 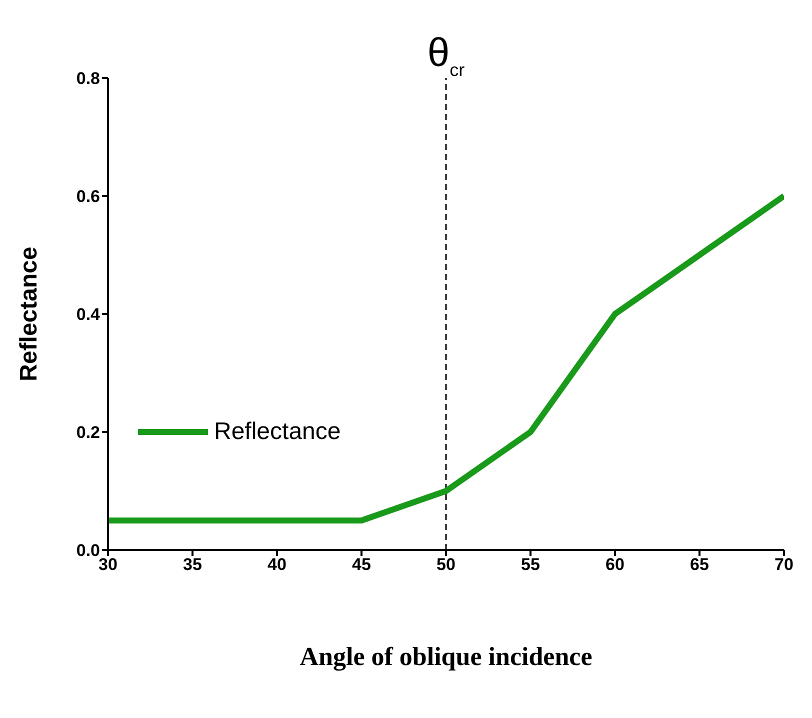 What do you see at coordinates (446, 55) in the screenshot?
I see `ref-line-label: θ$_{cr}$` at bounding box center [446, 55].